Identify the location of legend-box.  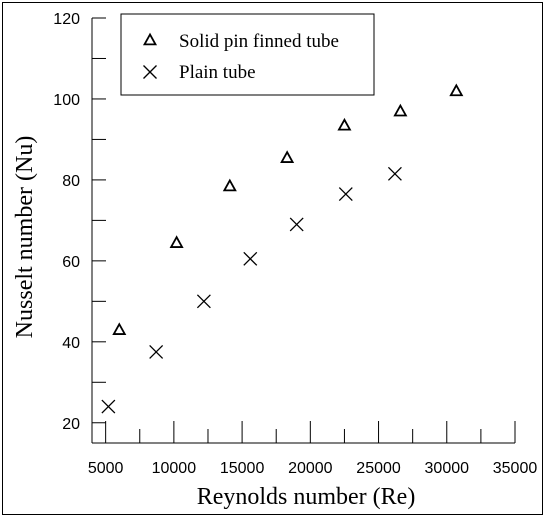
(247, 54).